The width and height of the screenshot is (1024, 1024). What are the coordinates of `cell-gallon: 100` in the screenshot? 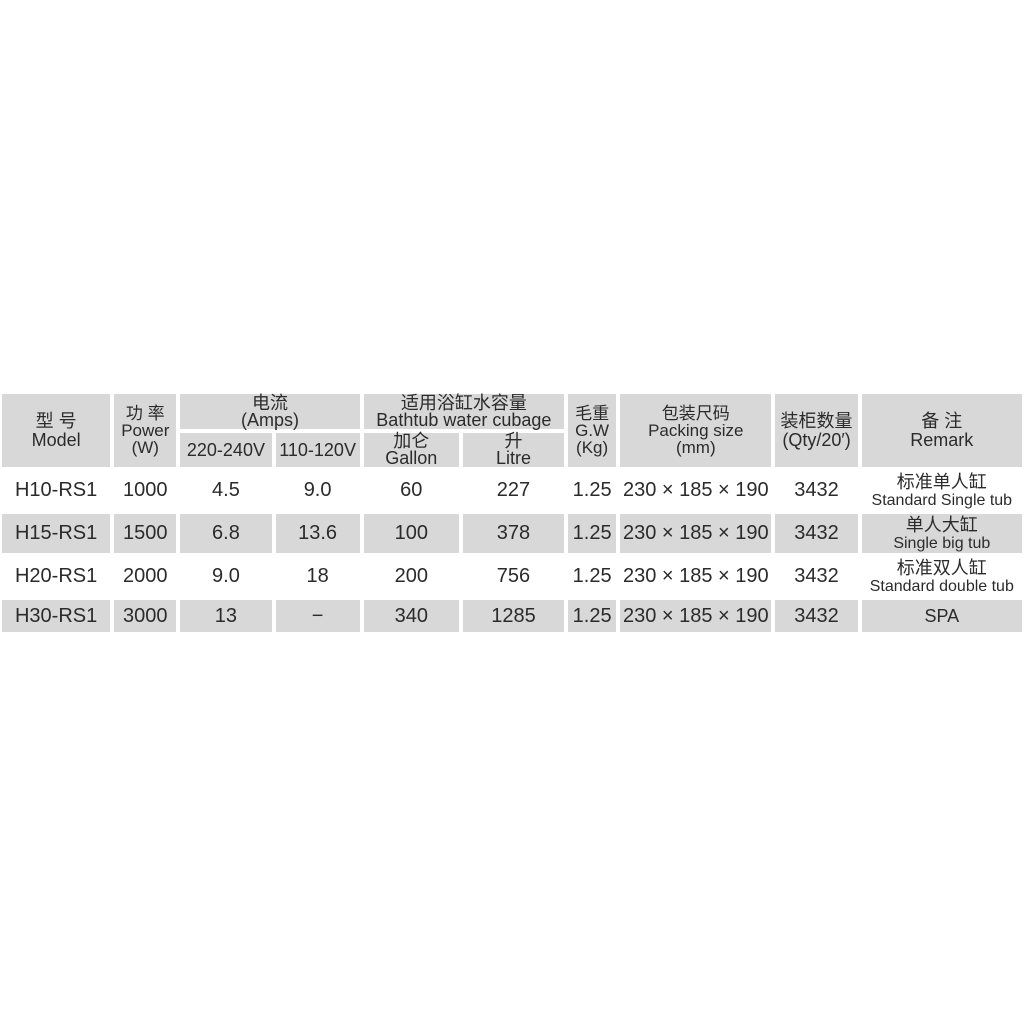 It's located at (411, 533).